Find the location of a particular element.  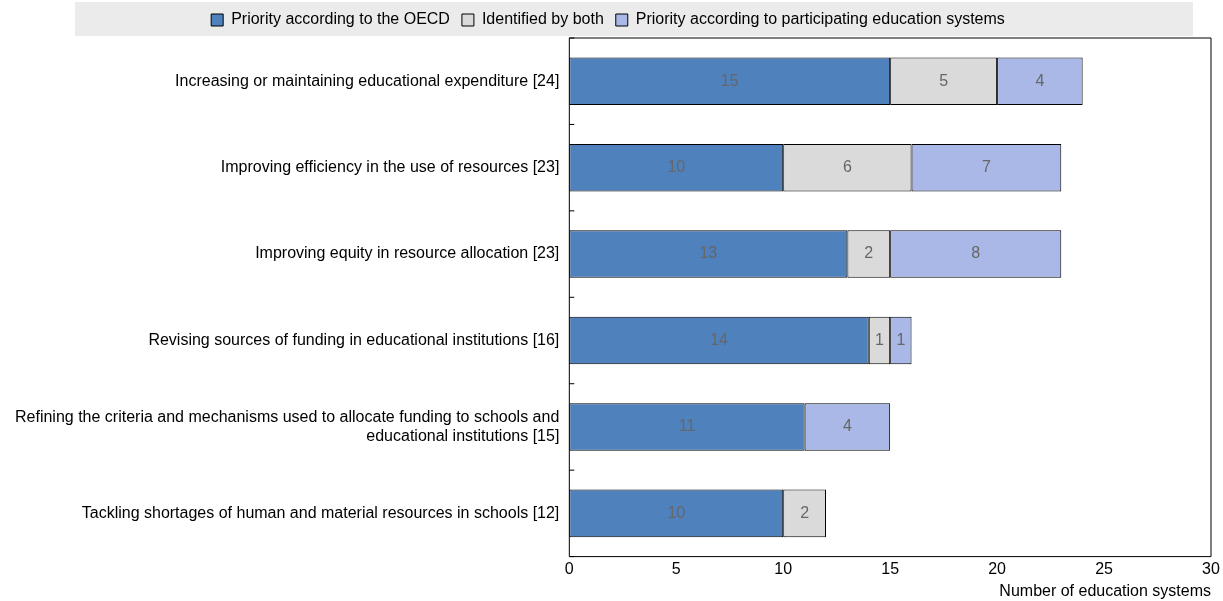

x-tick-label: 25 is located at coordinates (1104, 568).